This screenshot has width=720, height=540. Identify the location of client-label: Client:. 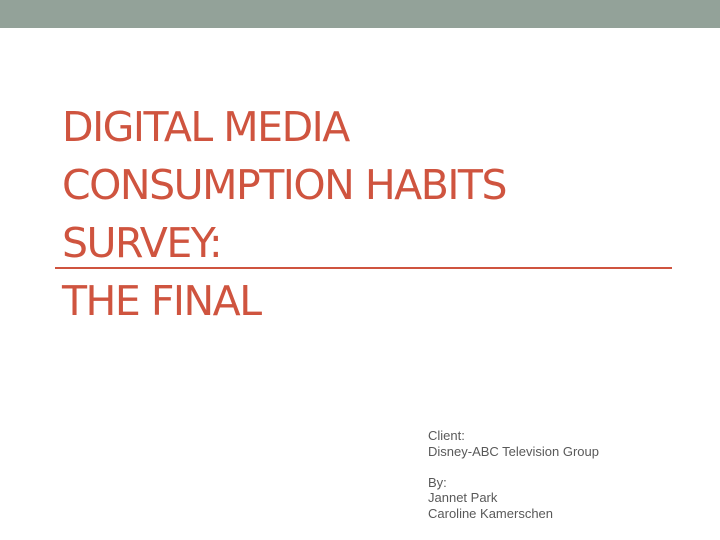
(446, 435).